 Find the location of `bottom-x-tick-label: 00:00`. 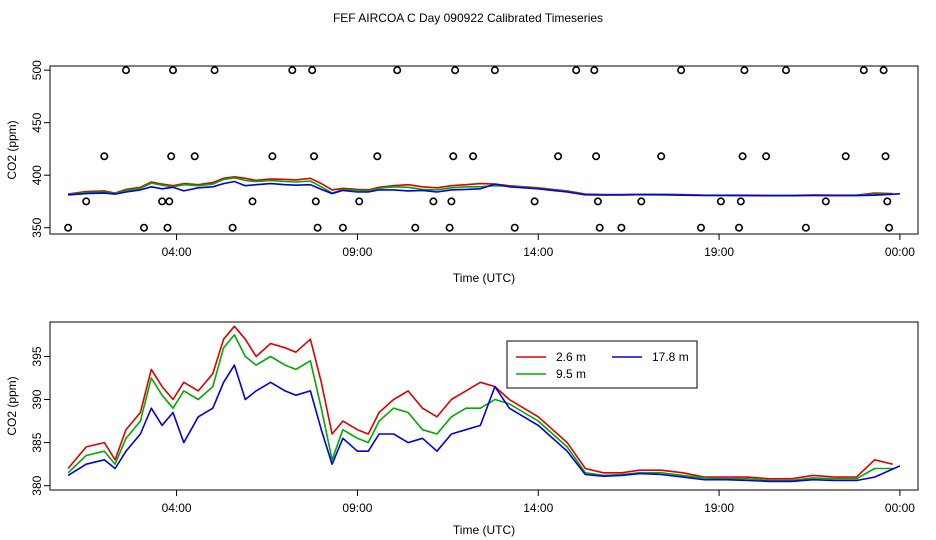

bottom-x-tick-label: 00:00 is located at coordinates (900, 508).